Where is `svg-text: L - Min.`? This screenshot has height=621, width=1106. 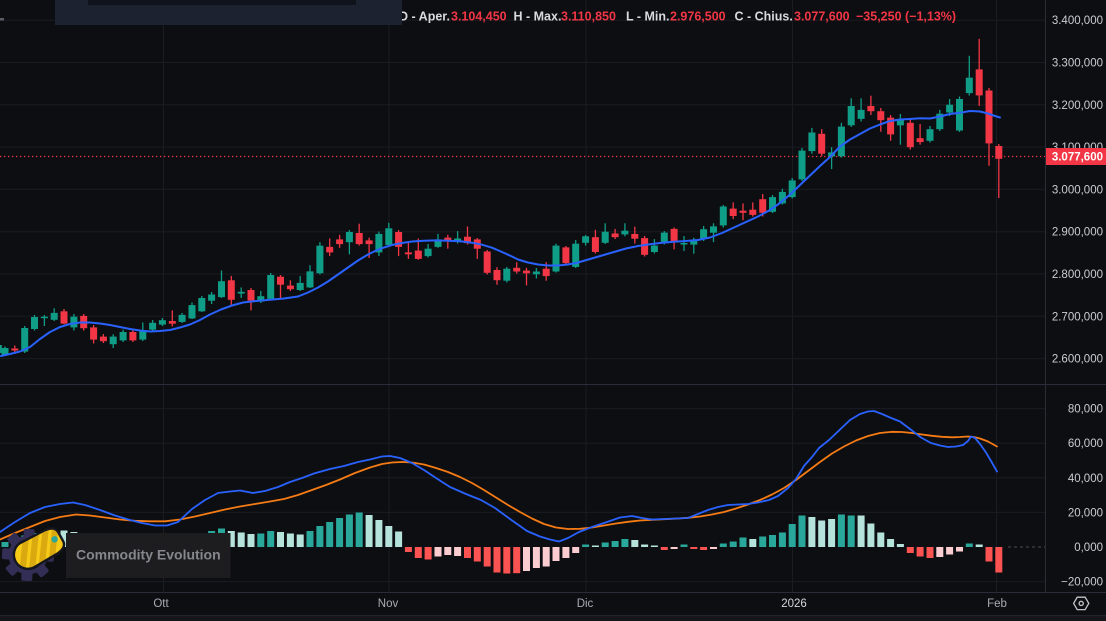 svg-text: L - Min. is located at coordinates (648, 17).